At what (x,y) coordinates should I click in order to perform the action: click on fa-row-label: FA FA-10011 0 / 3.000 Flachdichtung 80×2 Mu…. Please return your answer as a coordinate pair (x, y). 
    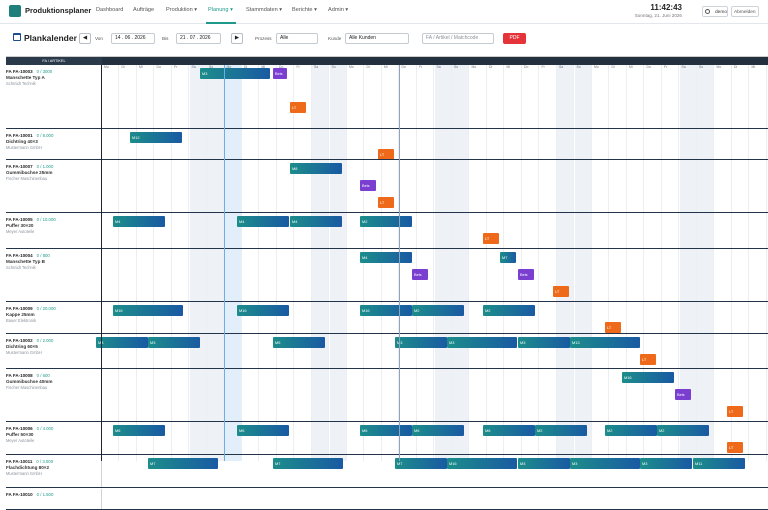
    Looking at the image, I should click on (54, 471).